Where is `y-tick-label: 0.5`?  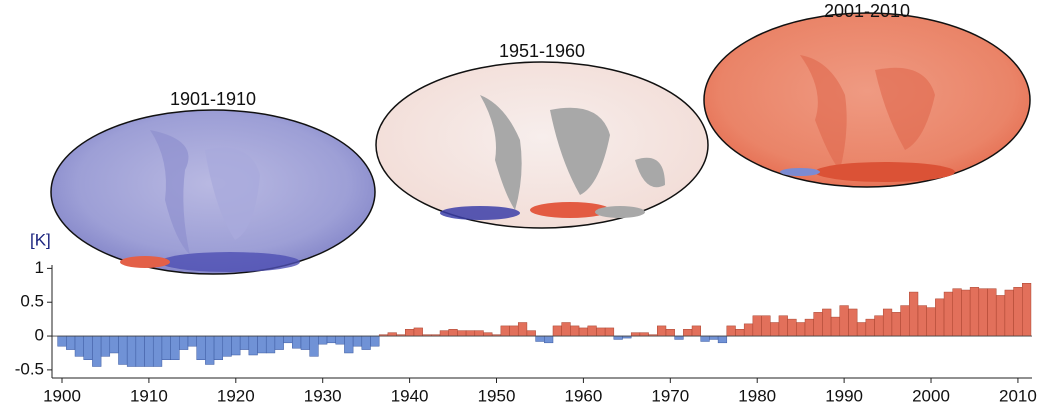 y-tick-label: 0.5 is located at coordinates (32, 301).